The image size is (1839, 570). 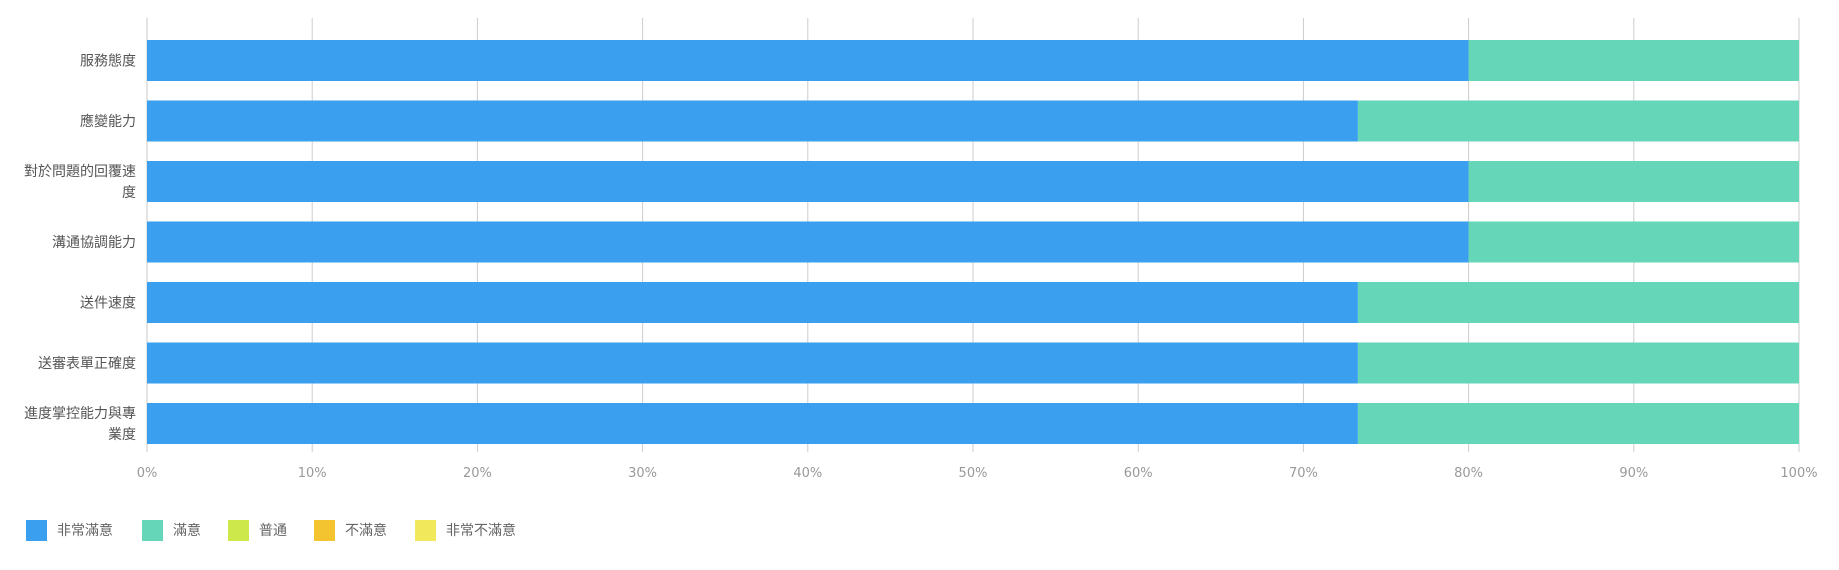 I want to click on x-tick-label: 30%, so click(x=642, y=473).